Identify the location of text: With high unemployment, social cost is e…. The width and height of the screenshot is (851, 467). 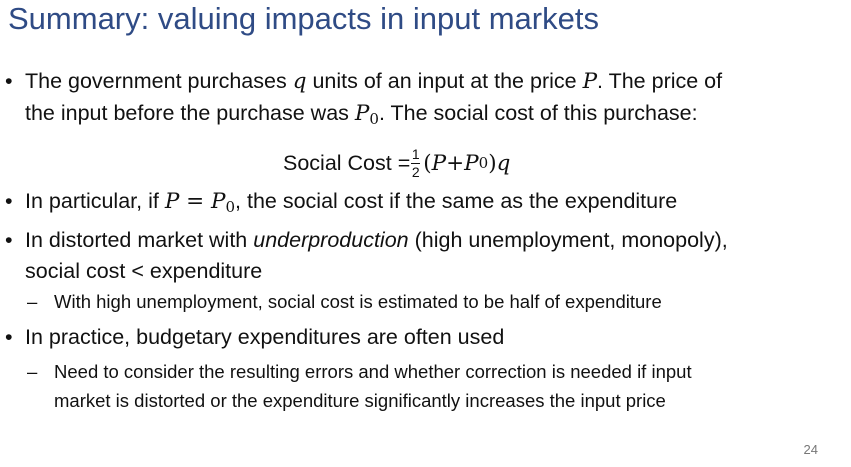
(358, 301).